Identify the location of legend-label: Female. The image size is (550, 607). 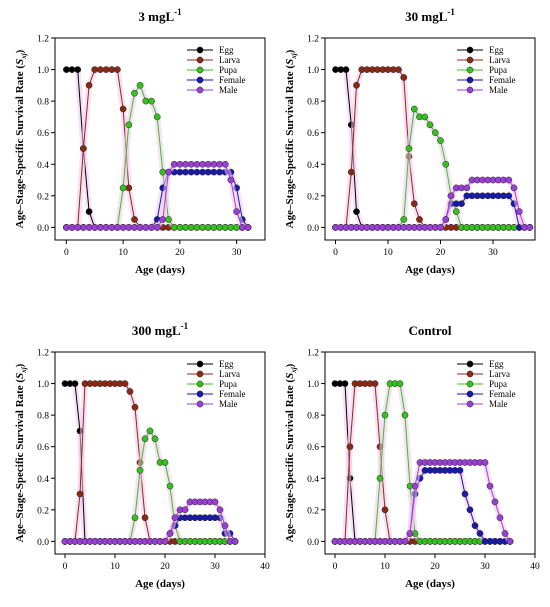
(232, 80).